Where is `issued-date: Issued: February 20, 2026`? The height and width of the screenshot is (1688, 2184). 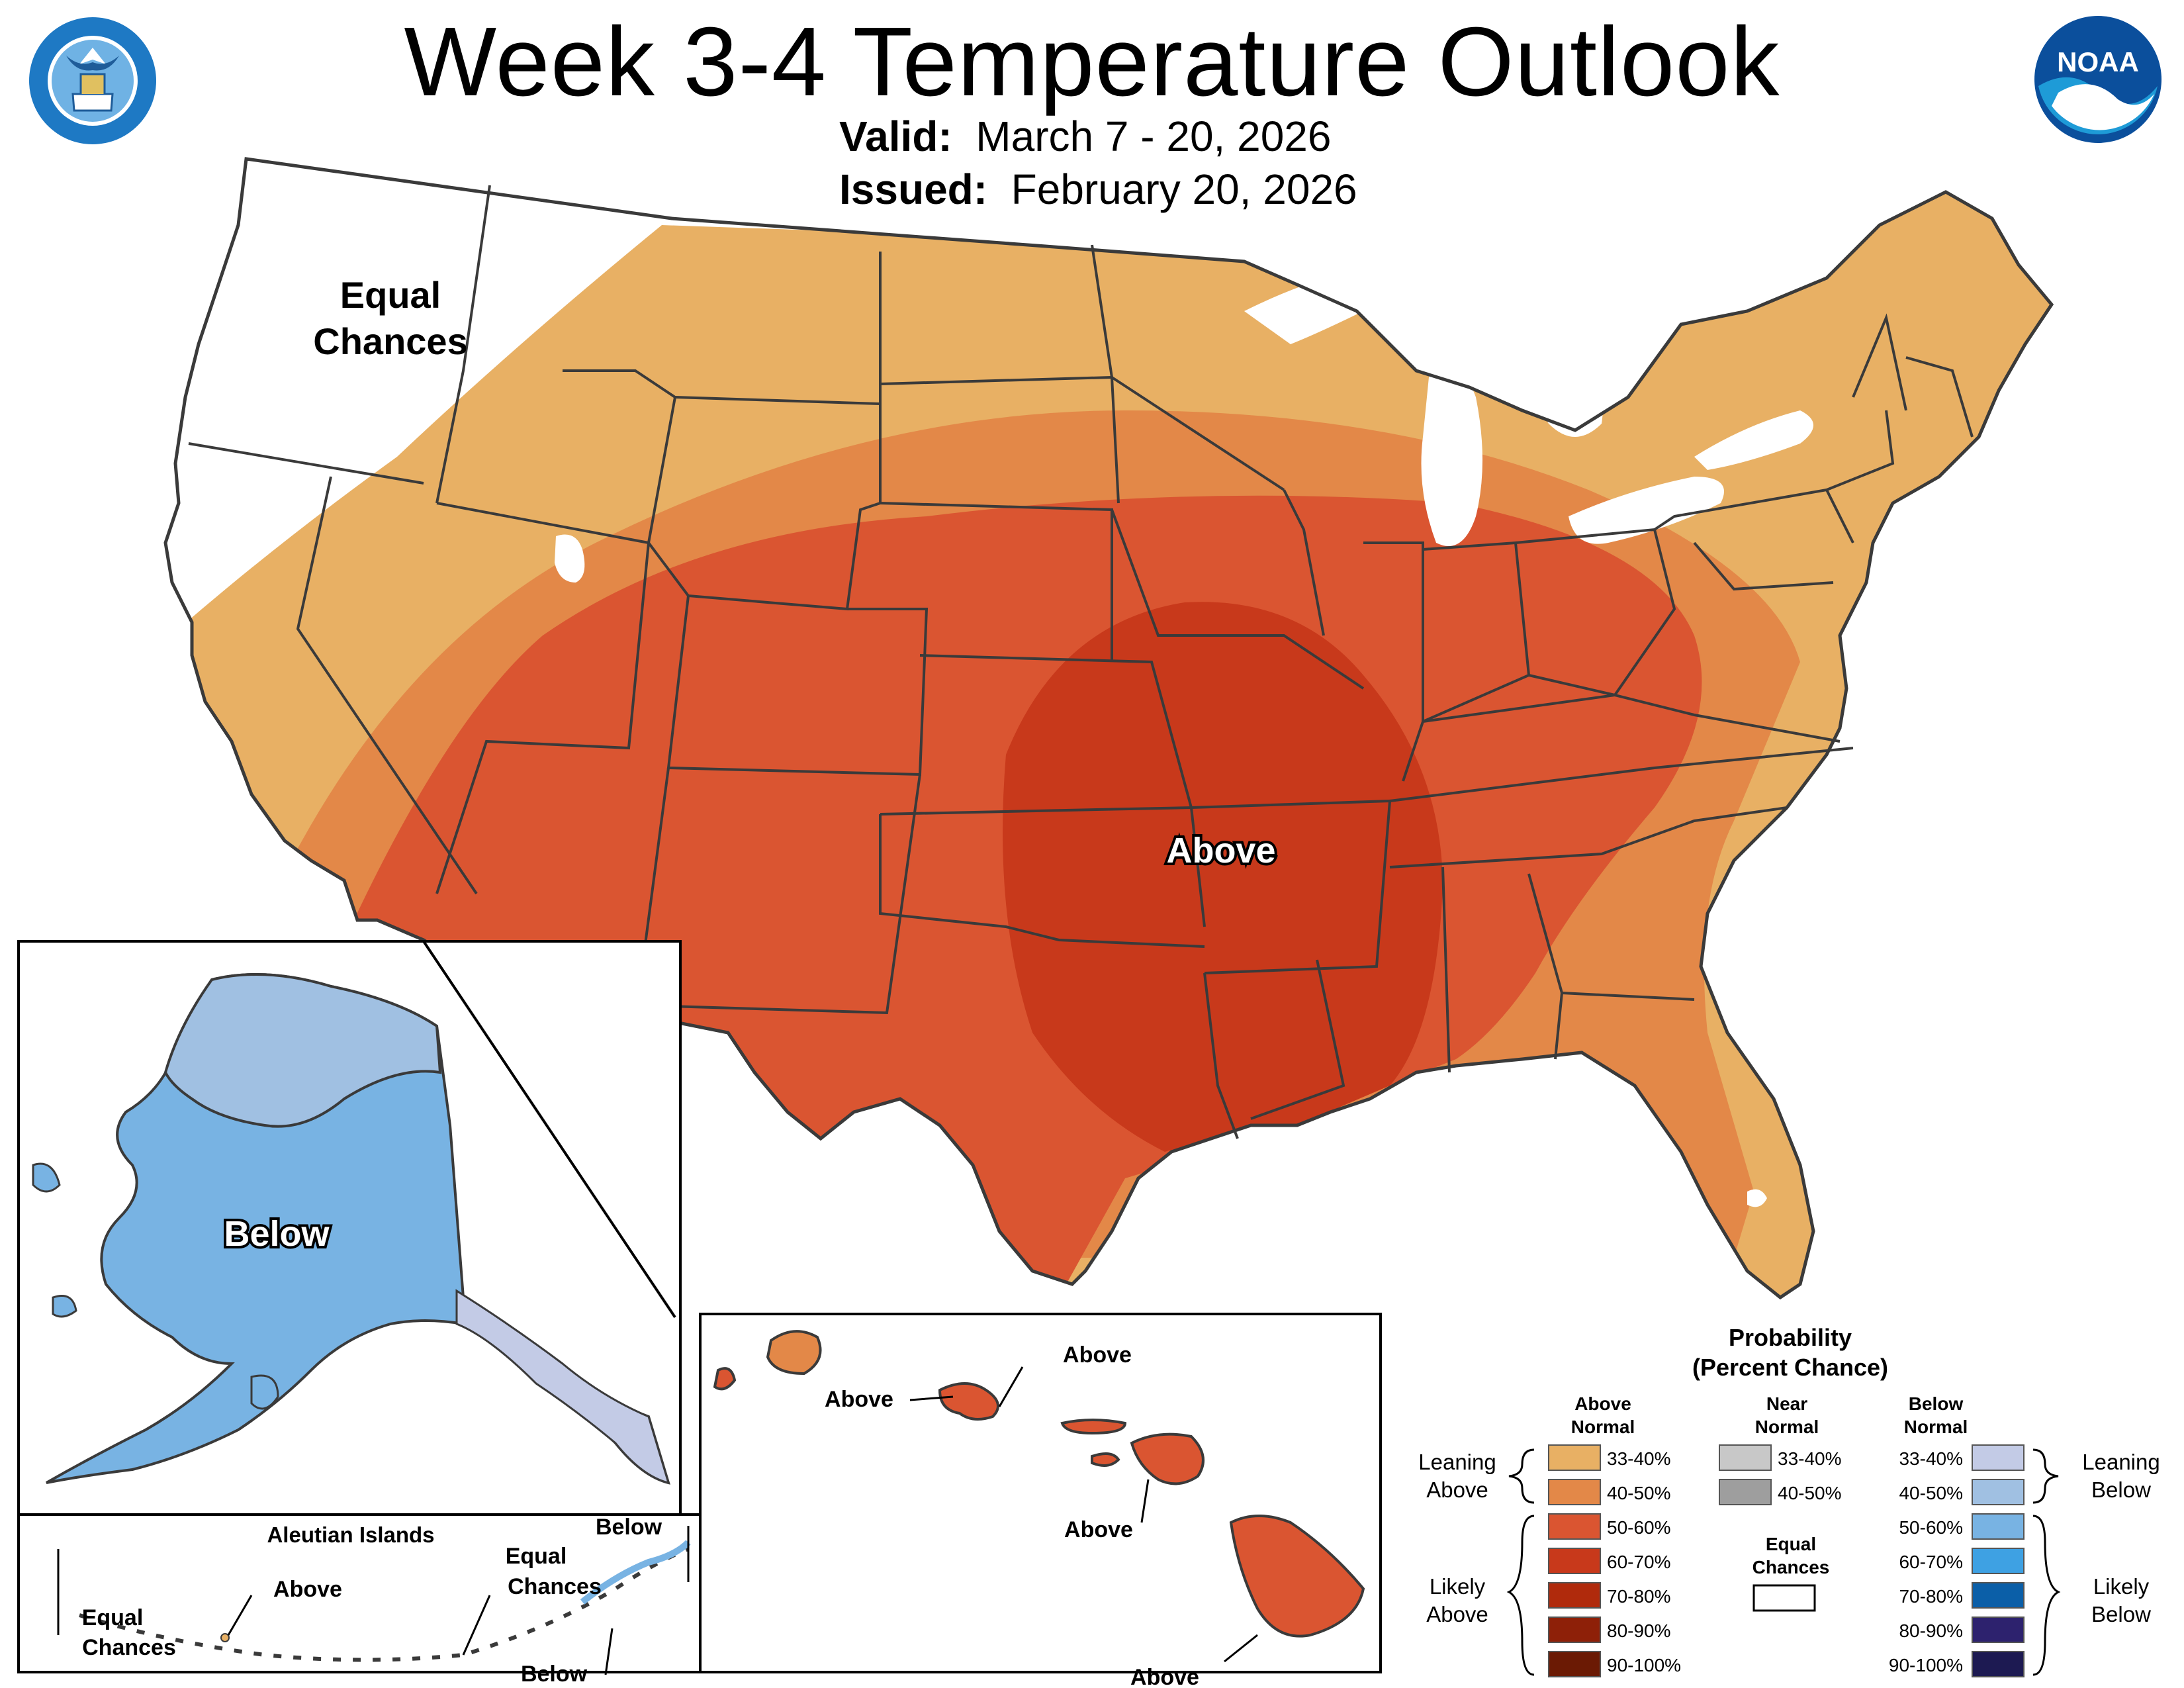
issued-date: Issued: February 20, 2026 is located at coordinates (1098, 189).